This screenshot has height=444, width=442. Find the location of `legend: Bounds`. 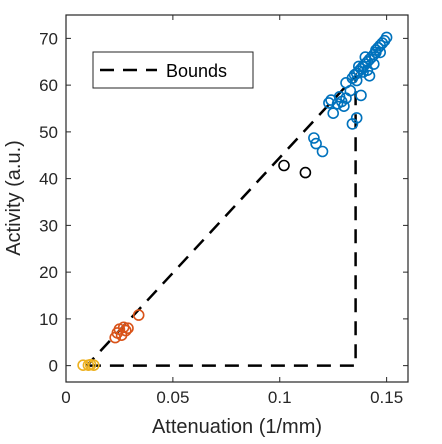

legend: Bounds is located at coordinates (173, 70).